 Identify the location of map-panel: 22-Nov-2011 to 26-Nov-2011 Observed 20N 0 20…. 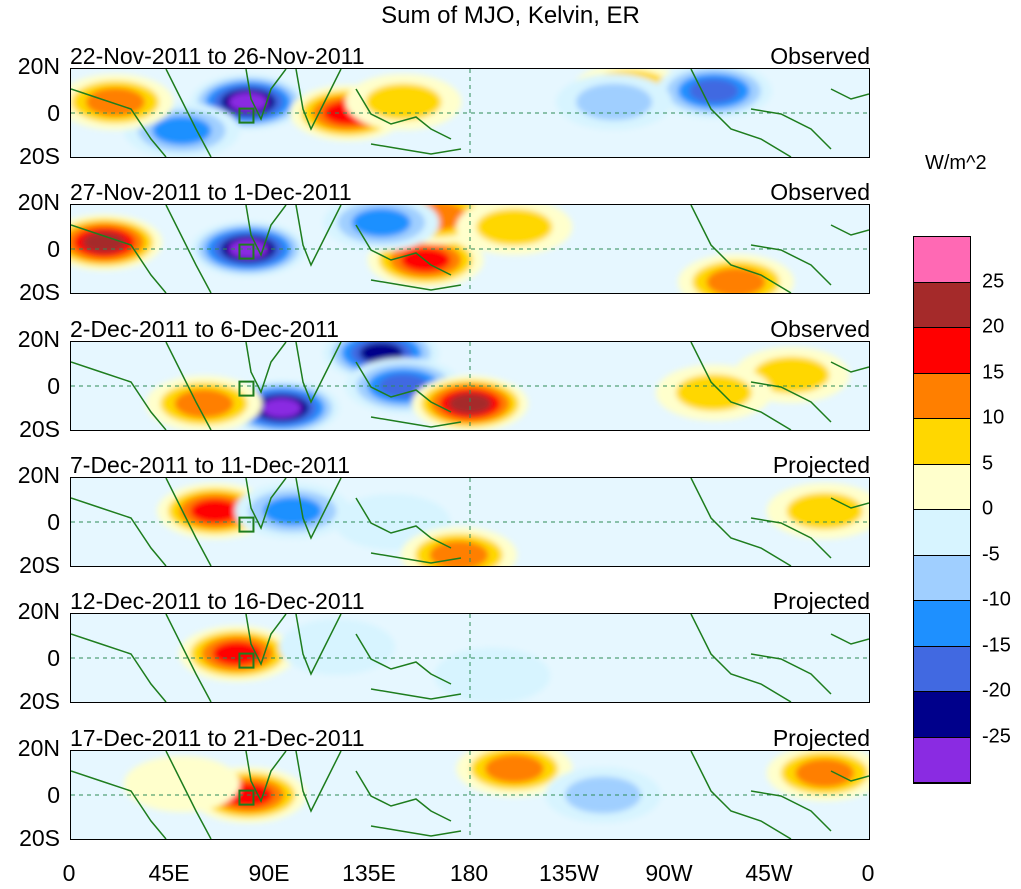
(450, 112).